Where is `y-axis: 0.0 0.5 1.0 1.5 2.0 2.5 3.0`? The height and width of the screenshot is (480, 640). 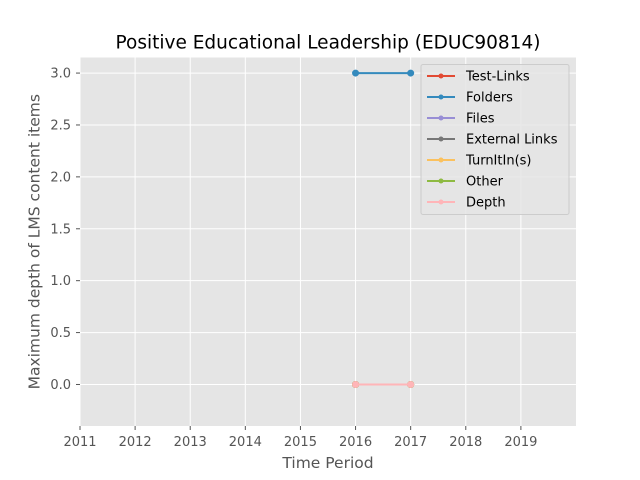 y-axis: 0.0 0.5 1.0 1.5 2.0 2.5 3.0 is located at coordinates (65, 230).